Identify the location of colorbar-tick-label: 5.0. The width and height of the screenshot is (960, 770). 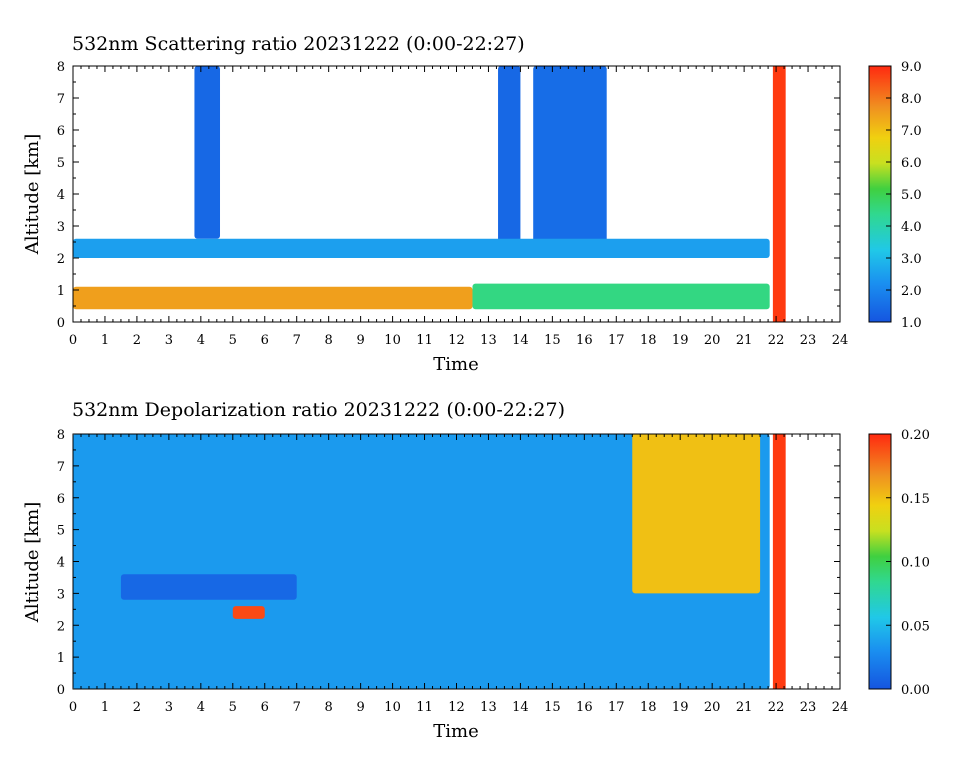
(911, 195).